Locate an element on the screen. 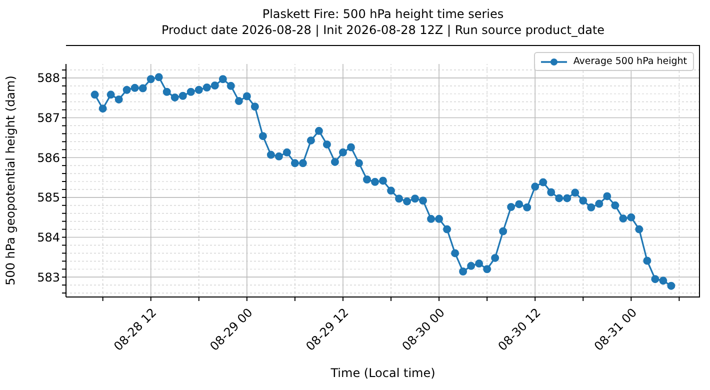  y-tick-label: 585 is located at coordinates (48, 197).